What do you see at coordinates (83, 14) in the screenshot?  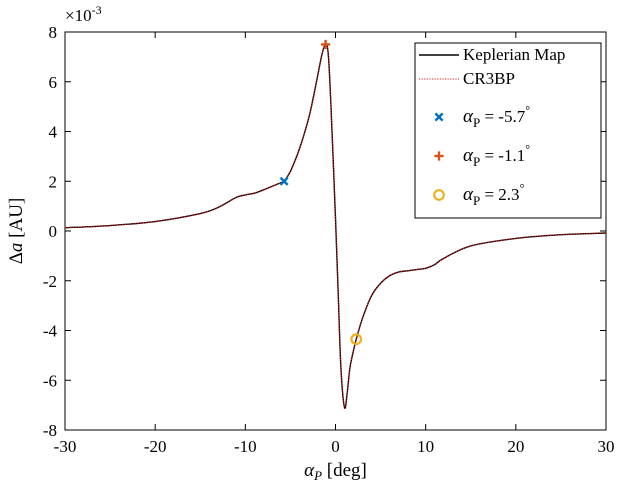 I see `y-exponent-label: ×10⁻³` at bounding box center [83, 14].